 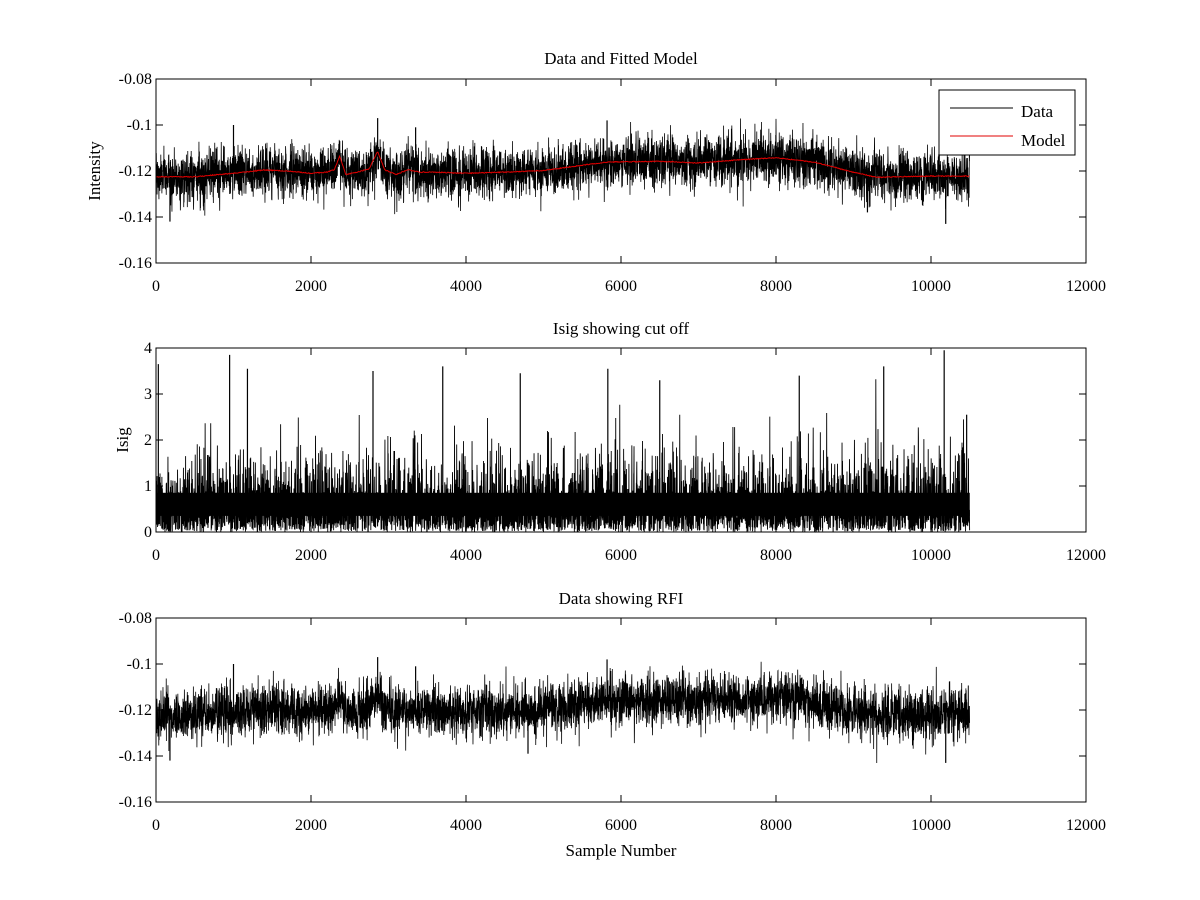 What do you see at coordinates (148, 440) in the screenshot?
I see `y-tick-label: 2` at bounding box center [148, 440].